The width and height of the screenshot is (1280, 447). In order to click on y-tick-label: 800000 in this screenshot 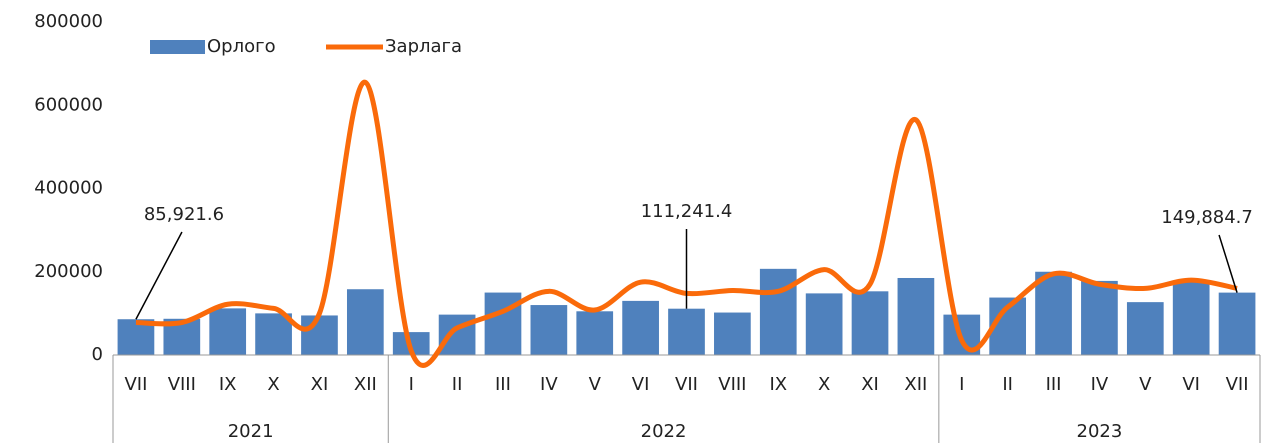, I will do `click(68, 21)`.